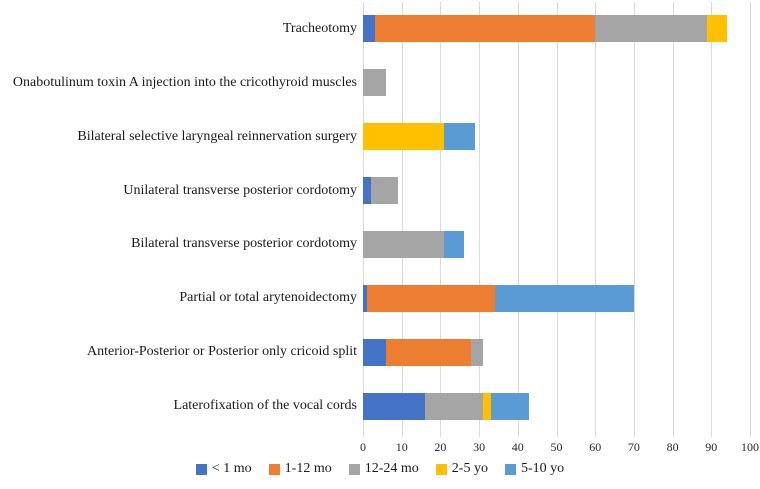 This screenshot has height=489, width=760. Describe the element at coordinates (265, 406) in the screenshot. I see `category-label: Laterofixation of the vocal cords` at that location.